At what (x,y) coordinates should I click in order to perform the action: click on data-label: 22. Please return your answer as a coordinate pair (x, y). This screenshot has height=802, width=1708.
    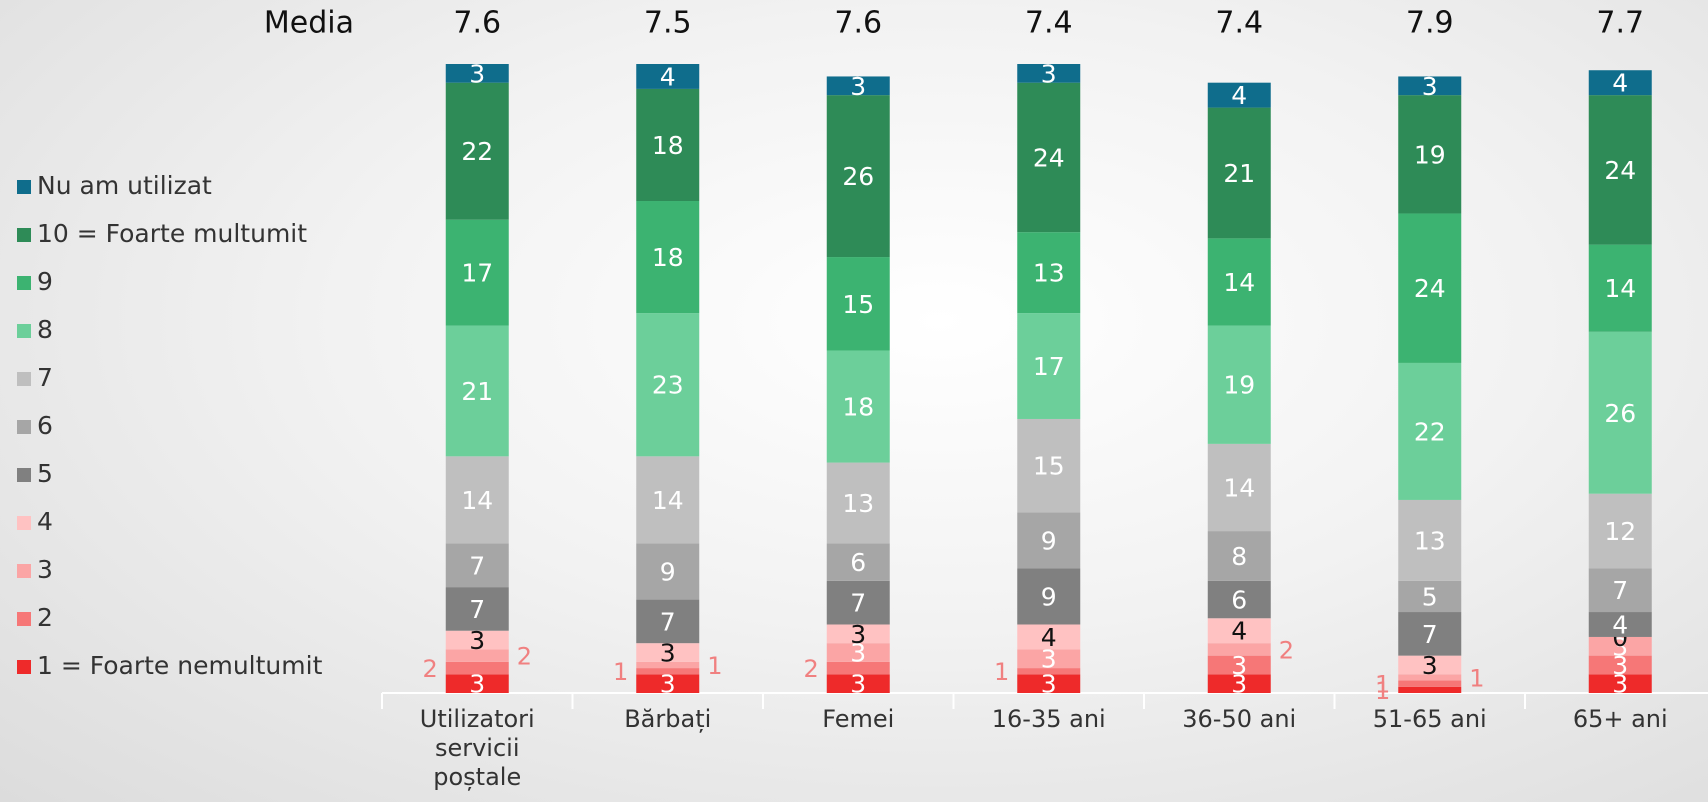
    Looking at the image, I should click on (477, 151).